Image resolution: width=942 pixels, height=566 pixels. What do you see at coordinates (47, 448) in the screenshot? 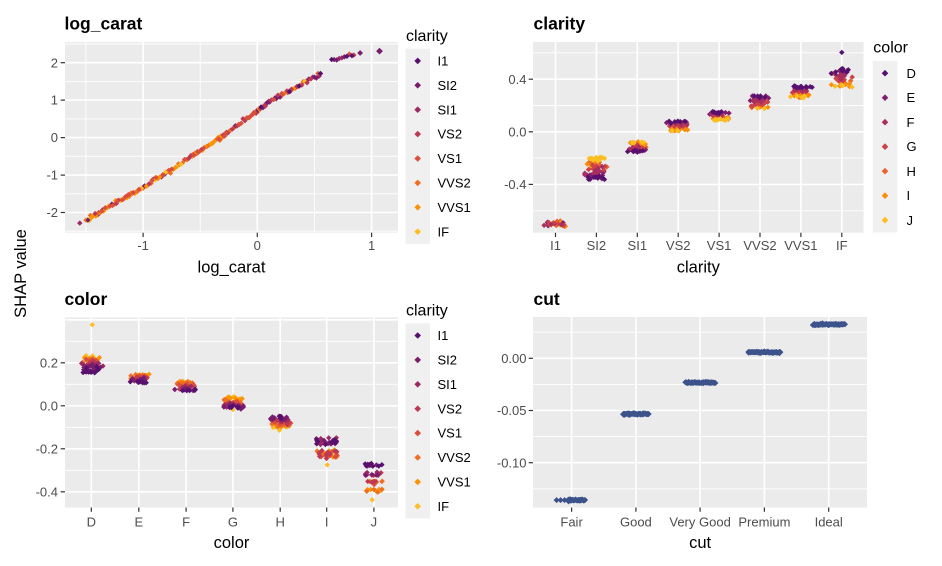
I see `svg-text: -0.2` at bounding box center [47, 448].